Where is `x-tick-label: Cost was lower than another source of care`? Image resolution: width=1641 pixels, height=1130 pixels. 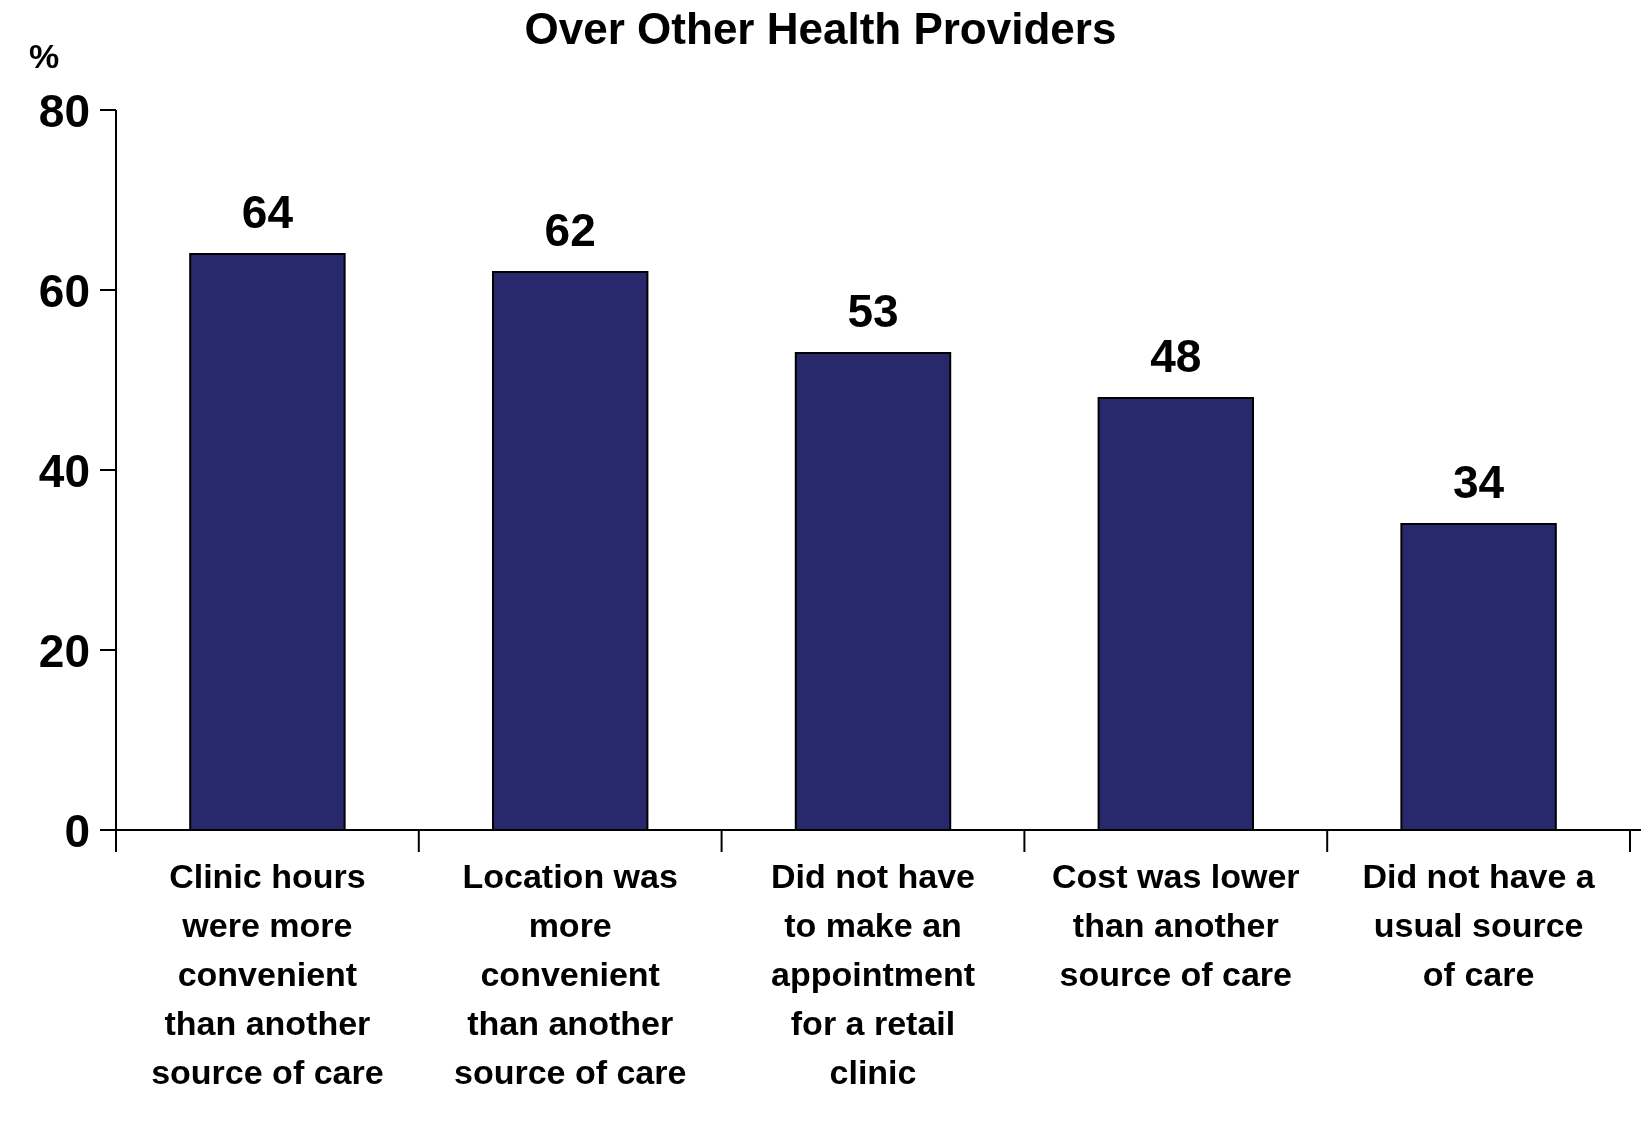
x-tick-label: Cost was lower than another source of care is located at coordinates (1176, 925).